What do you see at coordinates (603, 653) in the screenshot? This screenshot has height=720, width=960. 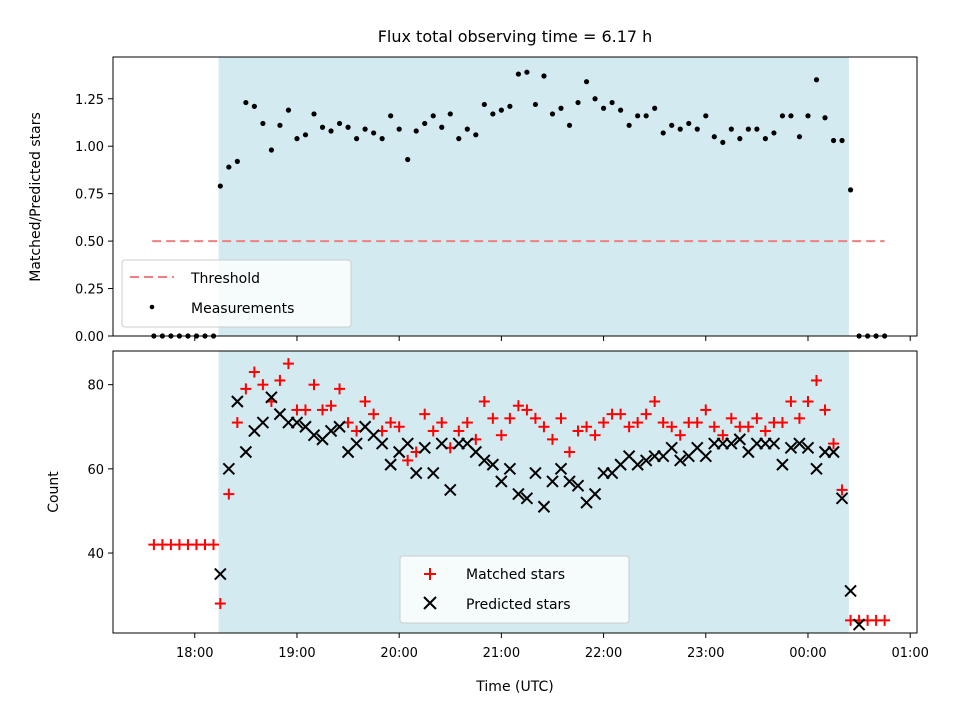 I see `x-tick-label: 22:00` at bounding box center [603, 653].